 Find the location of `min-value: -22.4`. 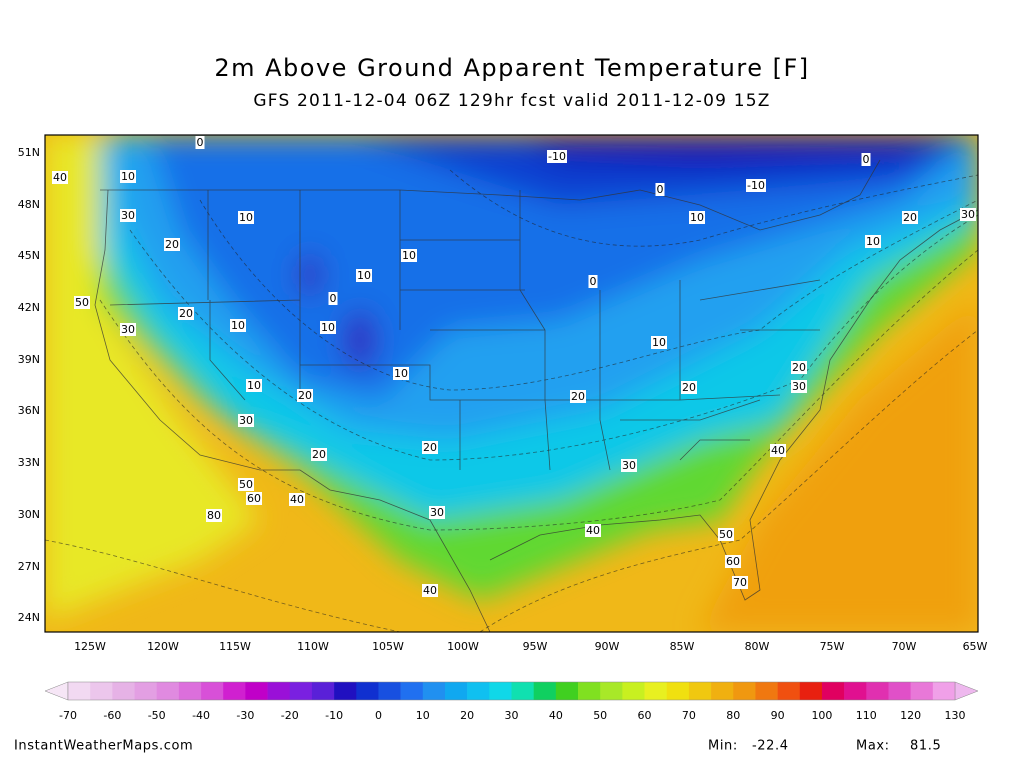

min-value: -22.4 is located at coordinates (770, 746).